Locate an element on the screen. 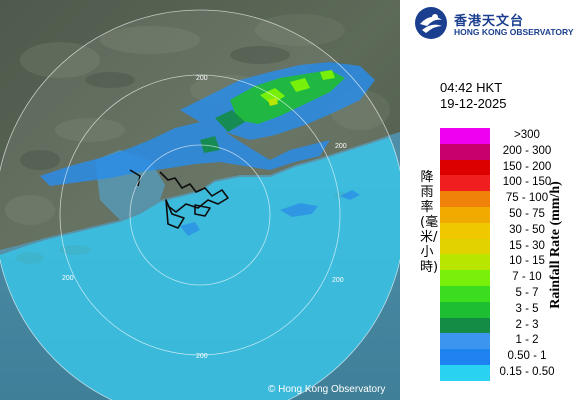 The width and height of the screenshot is (577, 400). legend-row: 0.50 - 1 is located at coordinates (508, 357).